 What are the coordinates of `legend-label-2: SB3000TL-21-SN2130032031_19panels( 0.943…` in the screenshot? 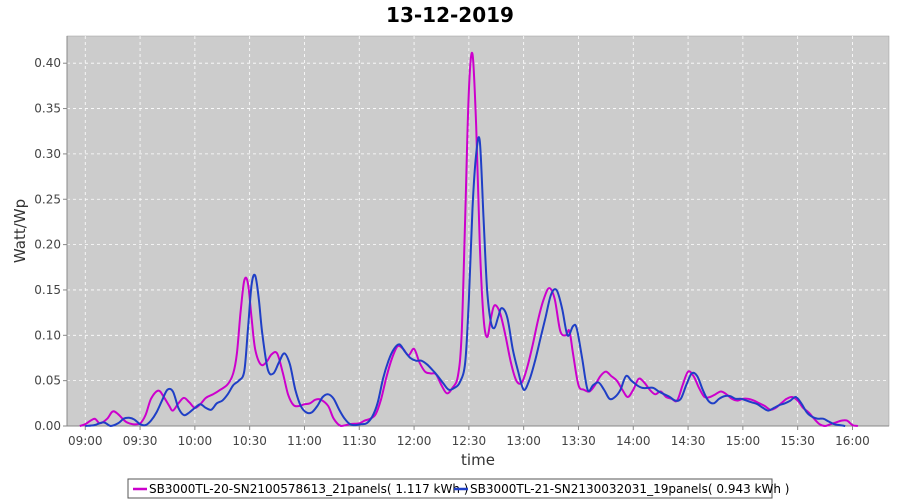 It's located at (629, 489).